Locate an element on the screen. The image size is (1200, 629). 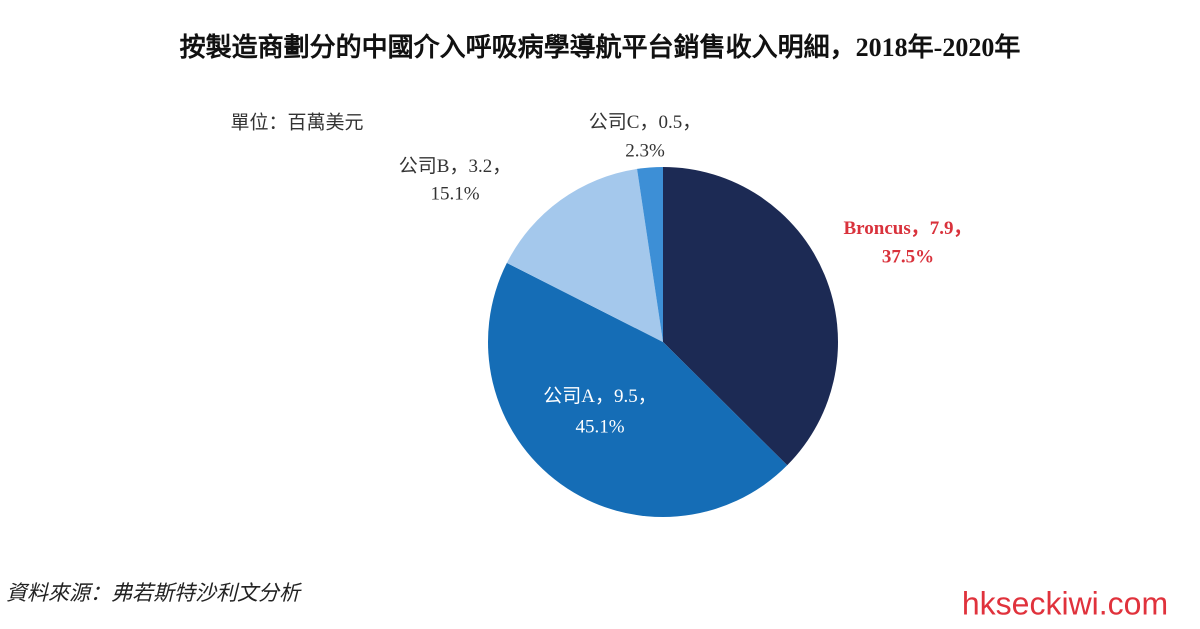
slice-label: 公司B，3.2， is located at coordinates (455, 166).